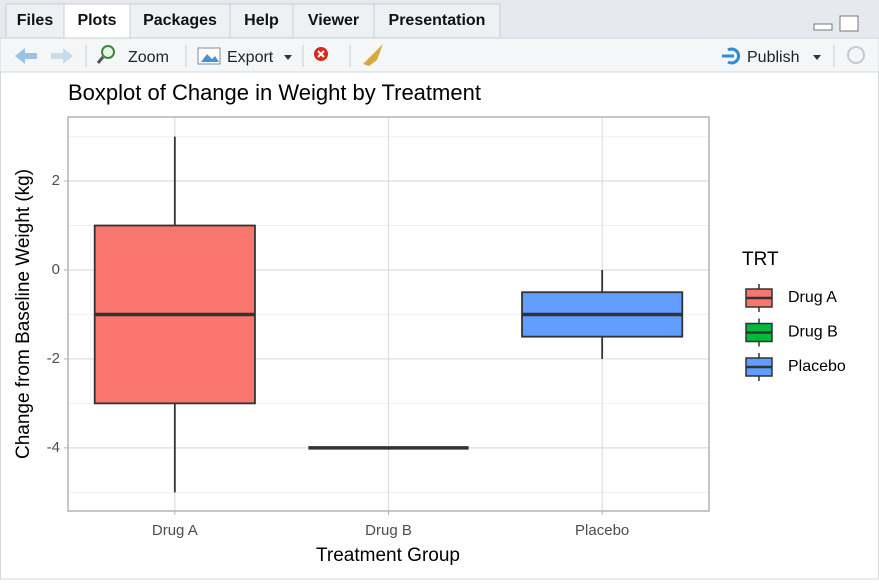  I want to click on chart-title: Boxplot of Change in Weight by Treatment, so click(274, 92).